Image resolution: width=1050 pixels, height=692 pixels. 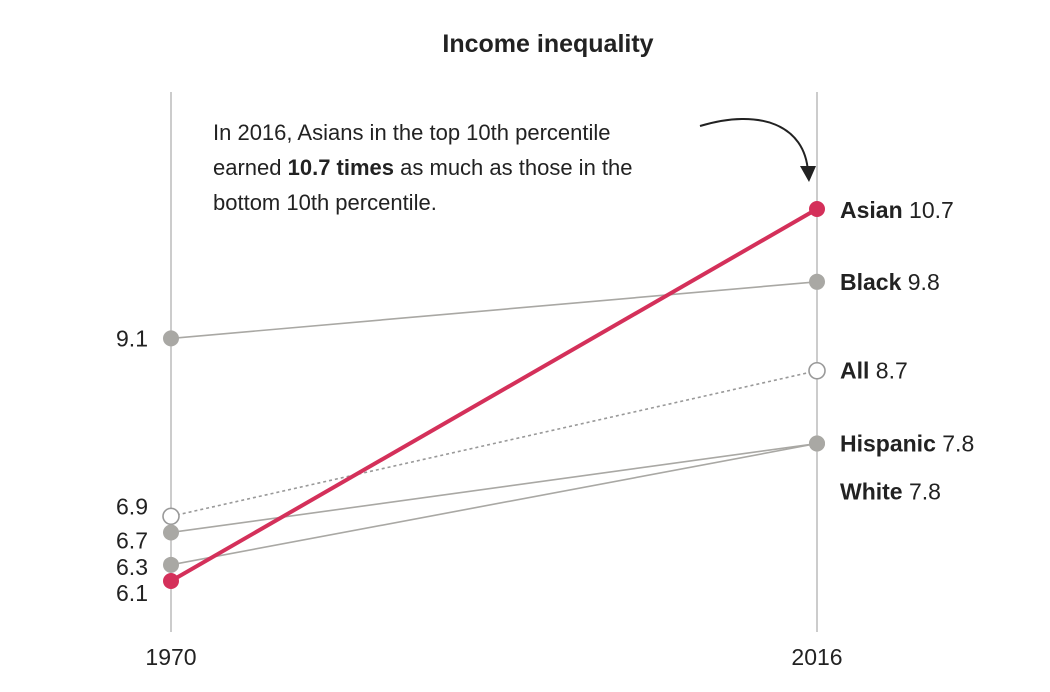 I want to click on point-white-2016, so click(x=817, y=443).